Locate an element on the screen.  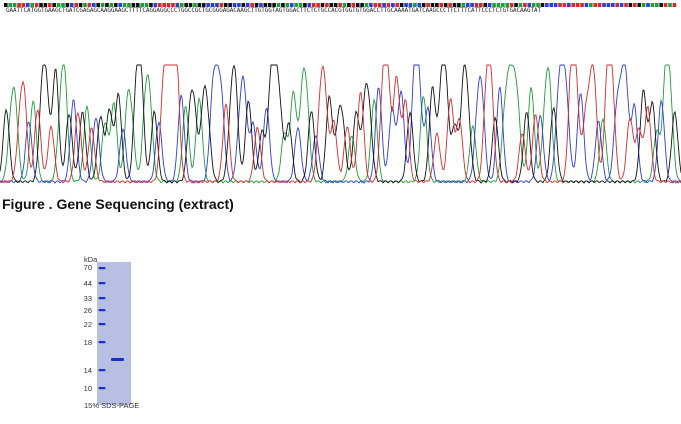
marker-label-70: 70 is located at coordinates (87, 267).